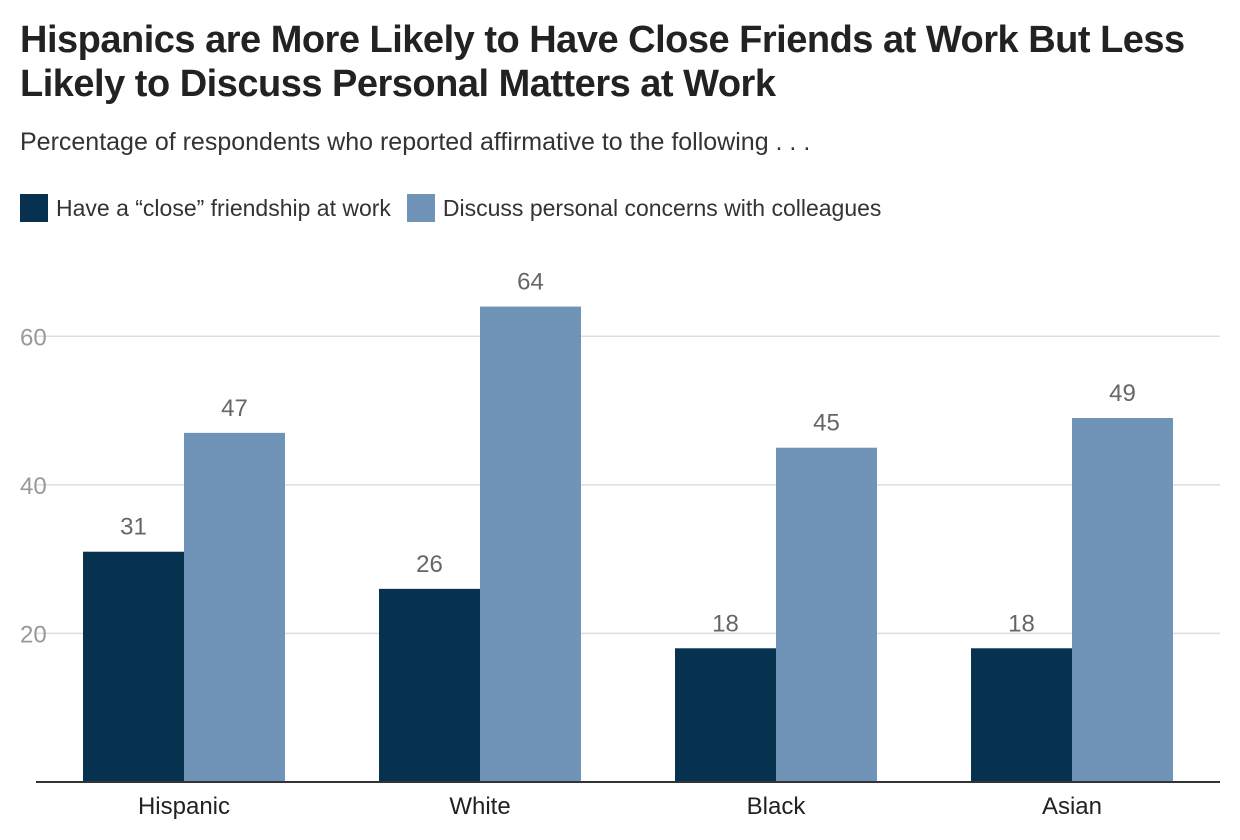 This screenshot has height=840, width=1240. Describe the element at coordinates (34, 208) in the screenshot. I see `legend-swatch-close-friendship` at that location.